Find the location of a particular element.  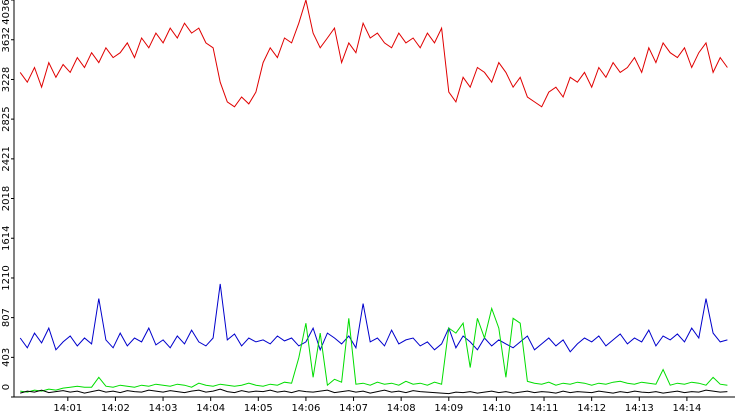

x-tick-label: 14:09 is located at coordinates (448, 408).